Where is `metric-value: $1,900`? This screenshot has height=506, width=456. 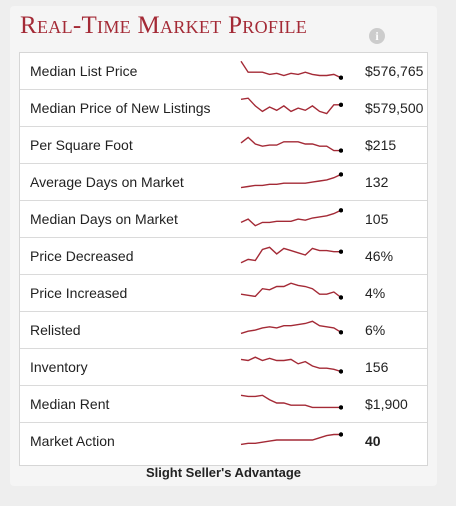
metric-value: $1,900 is located at coordinates (386, 404).